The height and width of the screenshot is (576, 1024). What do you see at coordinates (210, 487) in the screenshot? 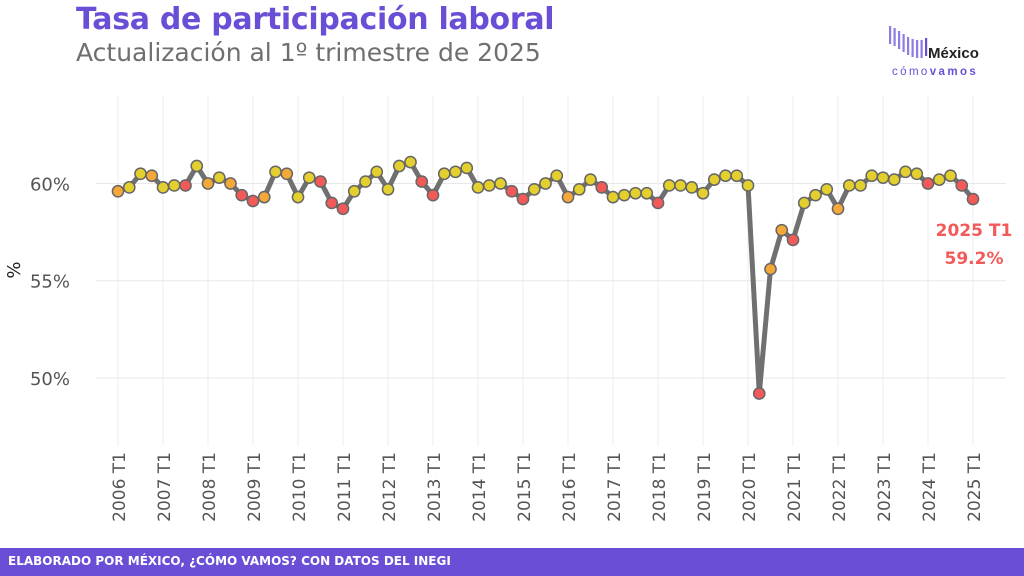
I see `x-tick-label: 2008 T1` at bounding box center [210, 487].